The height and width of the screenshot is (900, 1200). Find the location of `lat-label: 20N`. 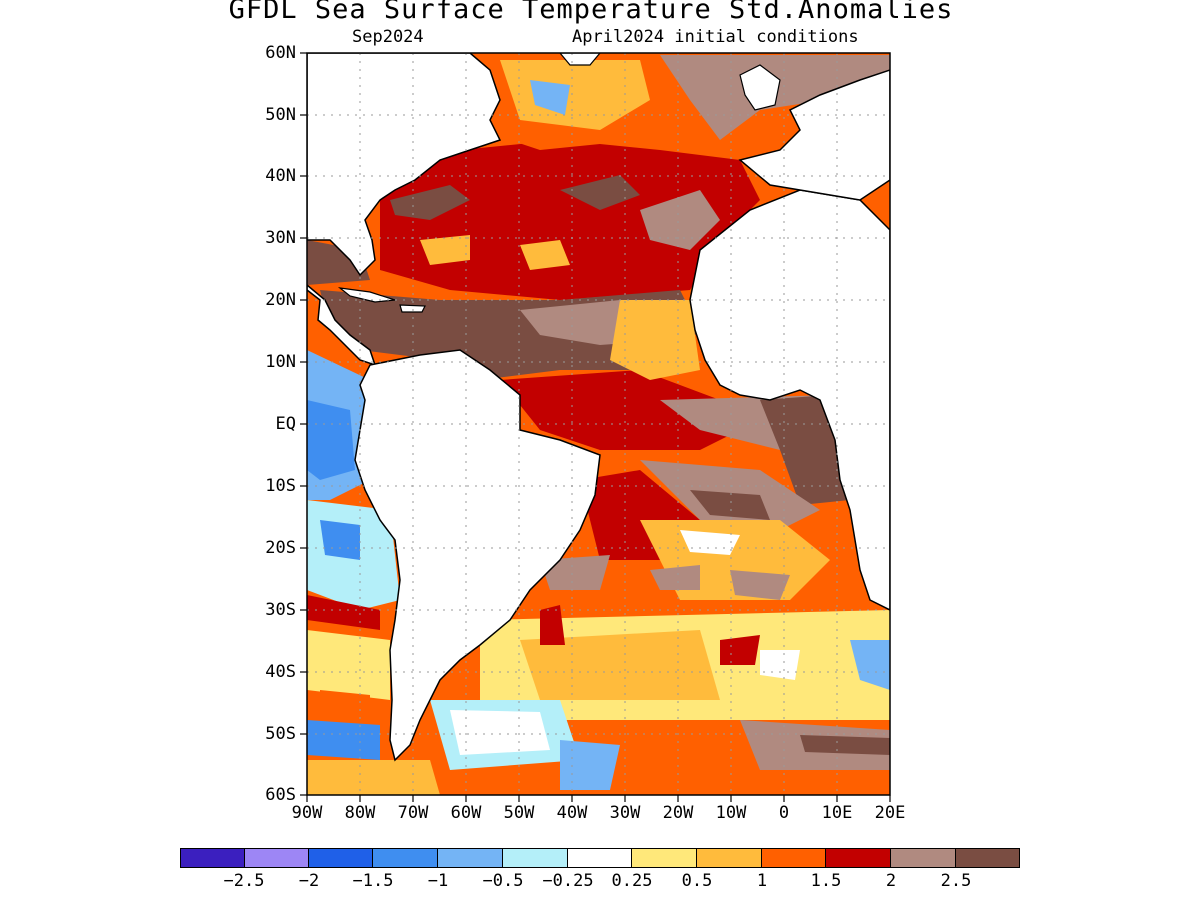

lat-label: 20N is located at coordinates (280, 300).